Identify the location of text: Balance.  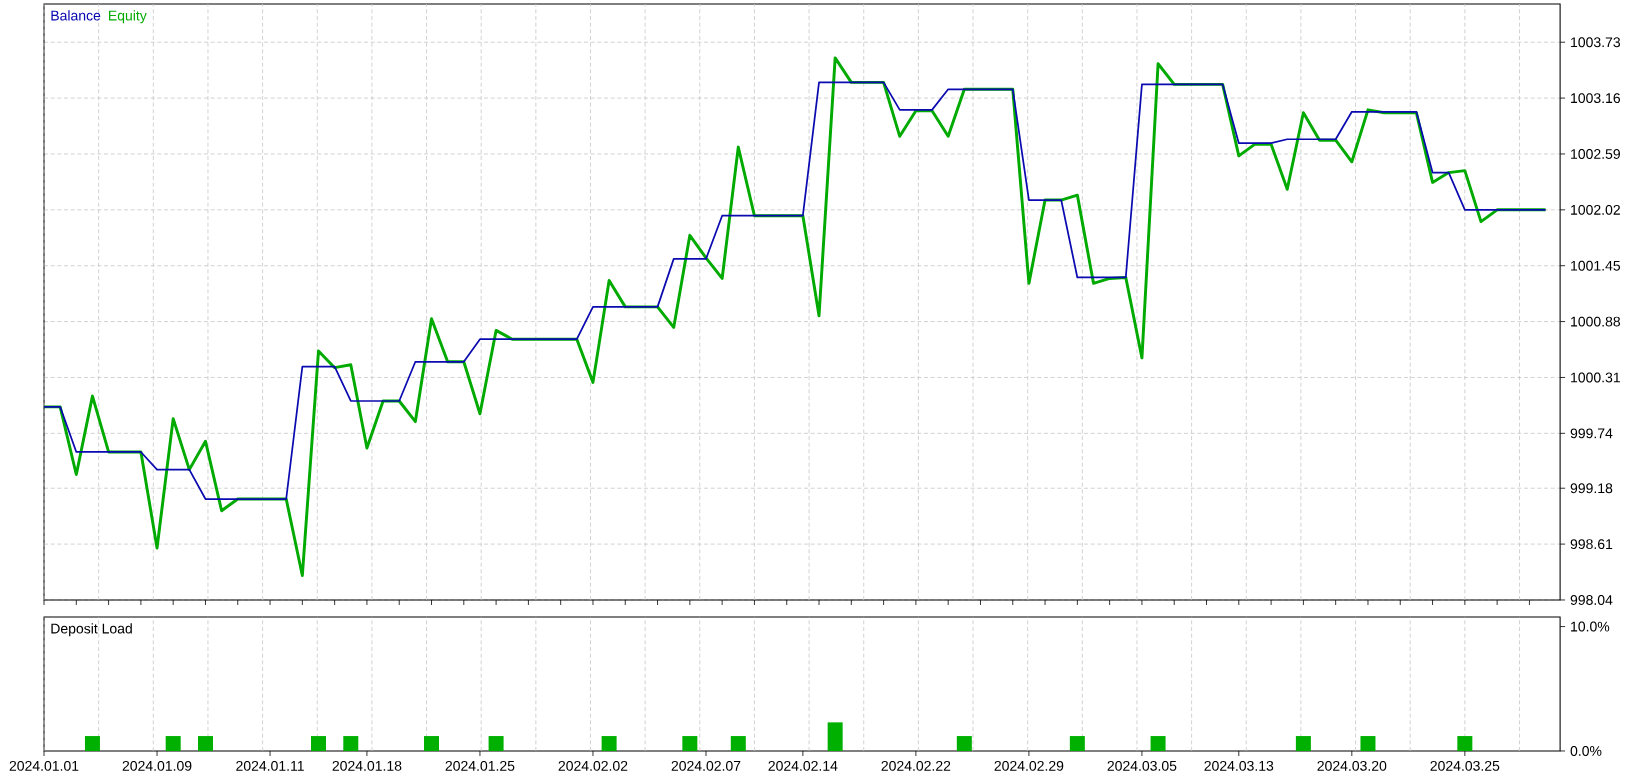
(76, 15).